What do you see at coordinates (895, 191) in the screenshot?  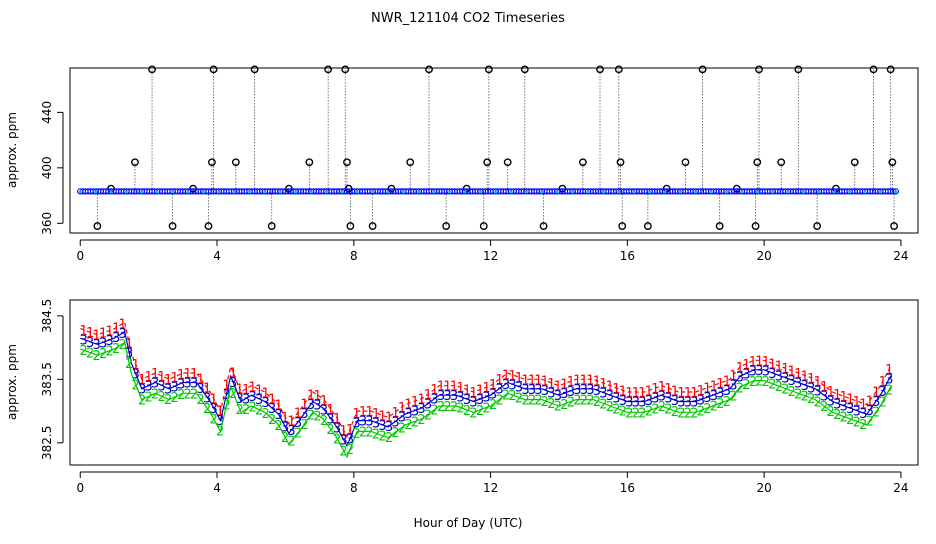 I see `raw-baseline-point` at bounding box center [895, 191].